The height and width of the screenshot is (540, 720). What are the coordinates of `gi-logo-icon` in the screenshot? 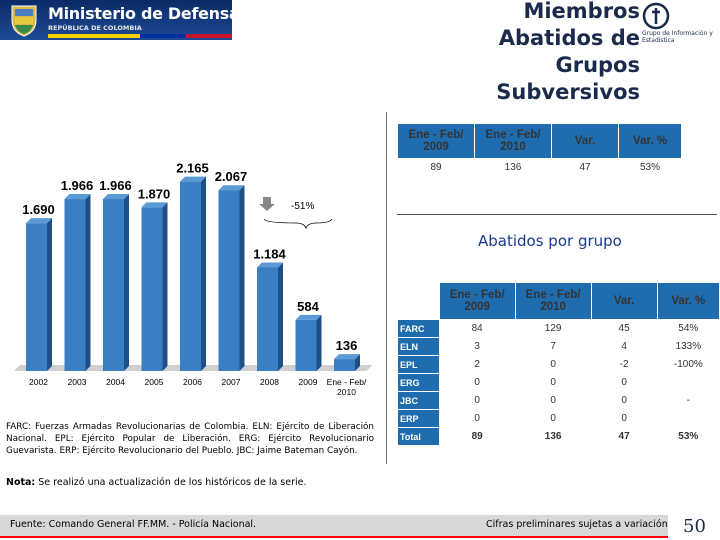 It's located at (656, 16).